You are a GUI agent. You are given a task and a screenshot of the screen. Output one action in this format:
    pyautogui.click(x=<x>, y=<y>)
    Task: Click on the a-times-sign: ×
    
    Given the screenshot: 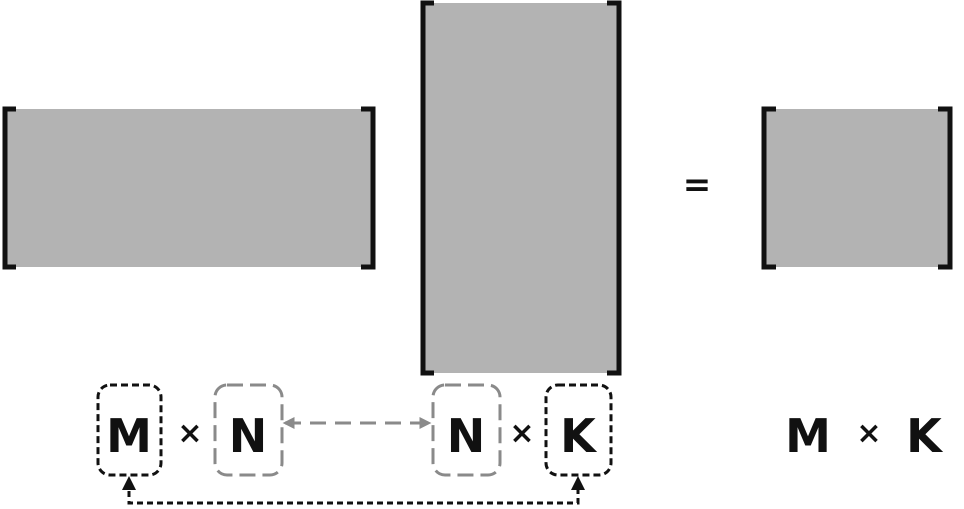 What is the action you would take?
    pyautogui.click(x=189, y=433)
    